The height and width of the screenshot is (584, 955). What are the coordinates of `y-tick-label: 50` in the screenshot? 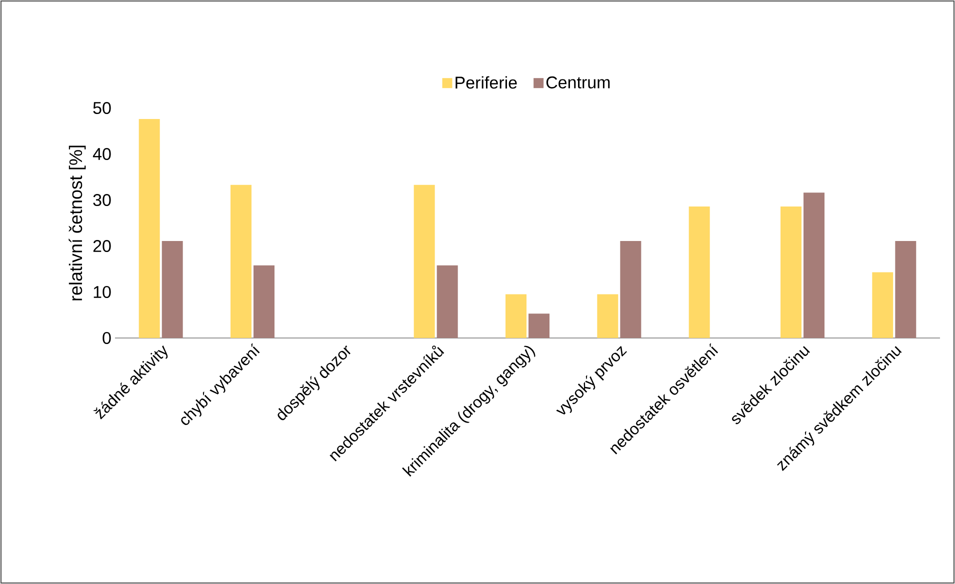 It's located at (102, 108).